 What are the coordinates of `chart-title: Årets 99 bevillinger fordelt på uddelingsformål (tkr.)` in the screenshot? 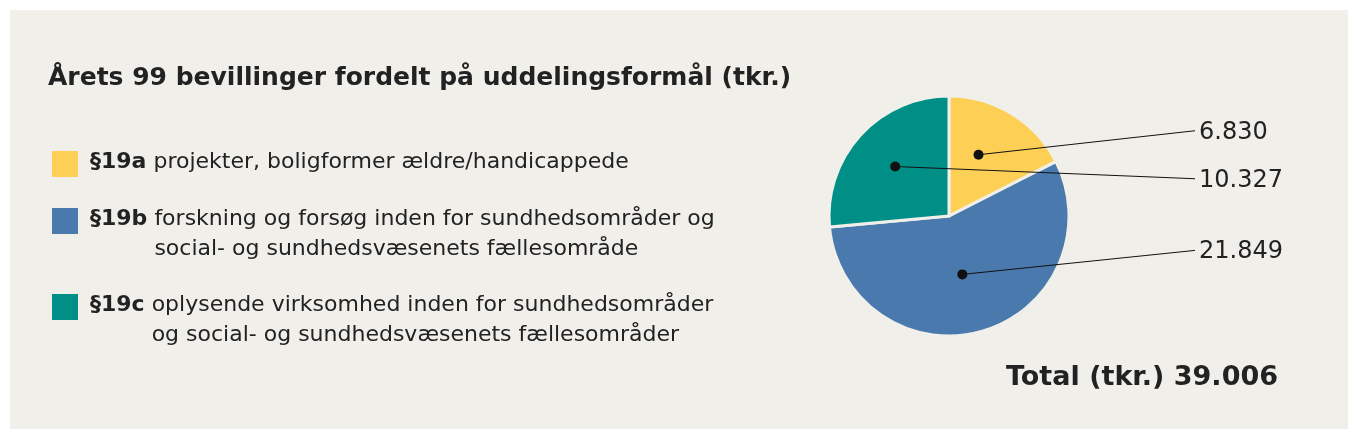 It's located at (420, 76).